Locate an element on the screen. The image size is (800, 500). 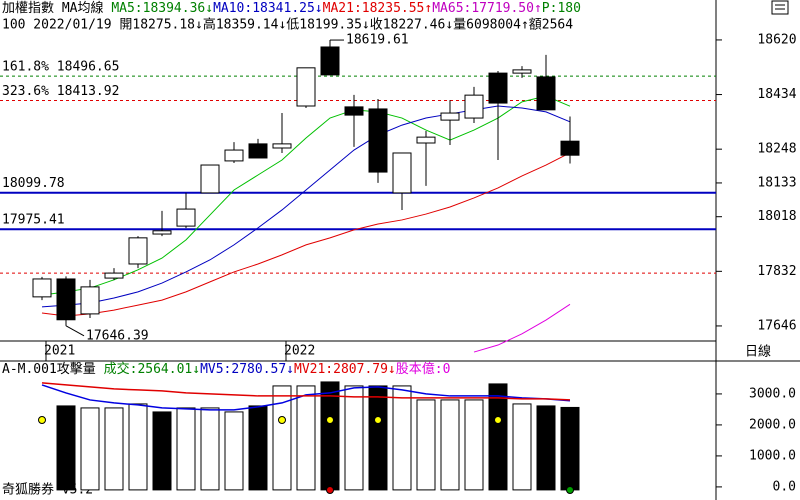
y-tick-label: 18018 is located at coordinates (776, 216).